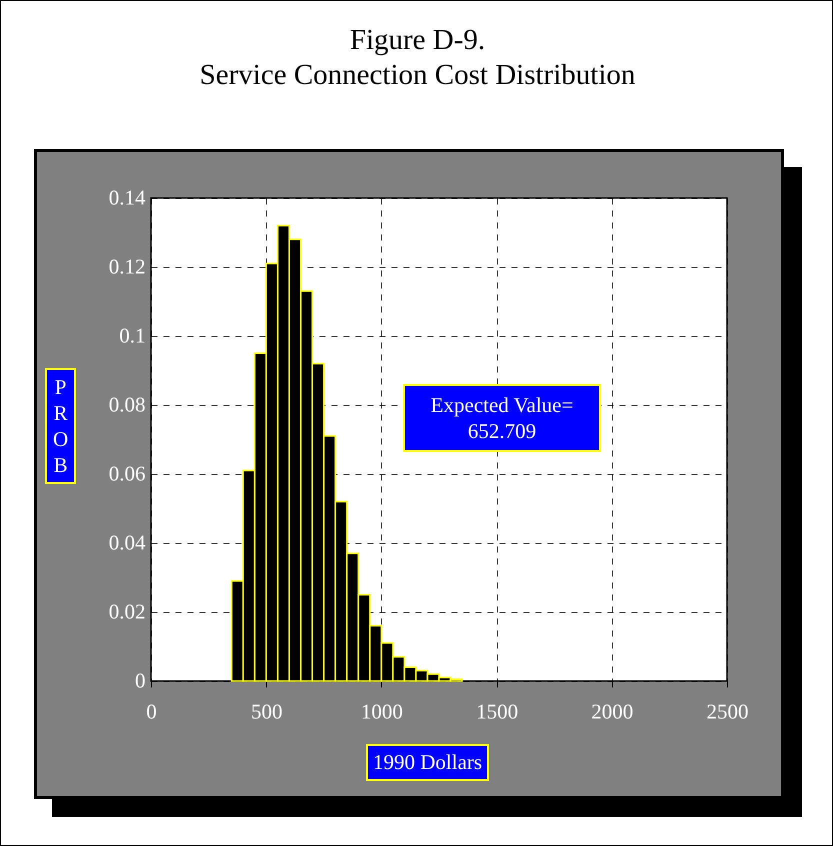 This screenshot has height=846, width=833. What do you see at coordinates (127, 266) in the screenshot?
I see `y-tick-label: 0.12` at bounding box center [127, 266].